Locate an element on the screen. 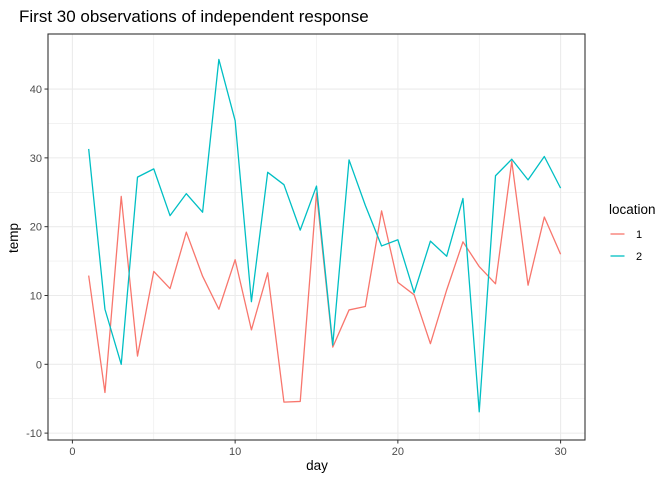 This screenshot has height=480, width=672. y-tick-label: 30 is located at coordinates (36, 159).